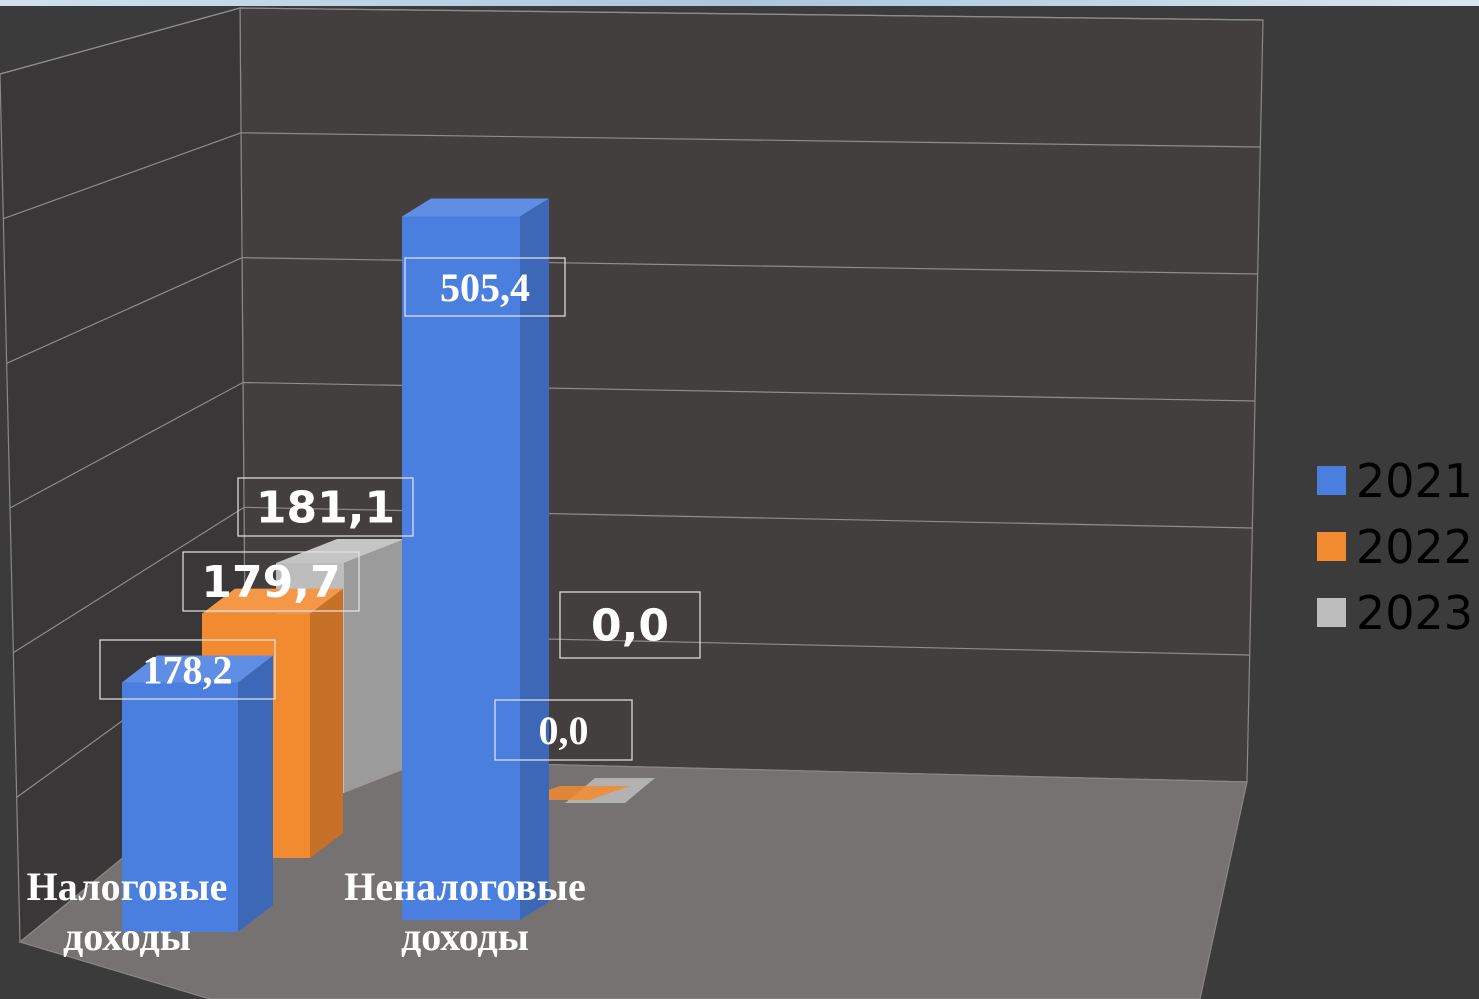 Image resolution: width=1479 pixels, height=999 pixels. I want to click on category-label-line: Неналоговые, so click(464, 886).